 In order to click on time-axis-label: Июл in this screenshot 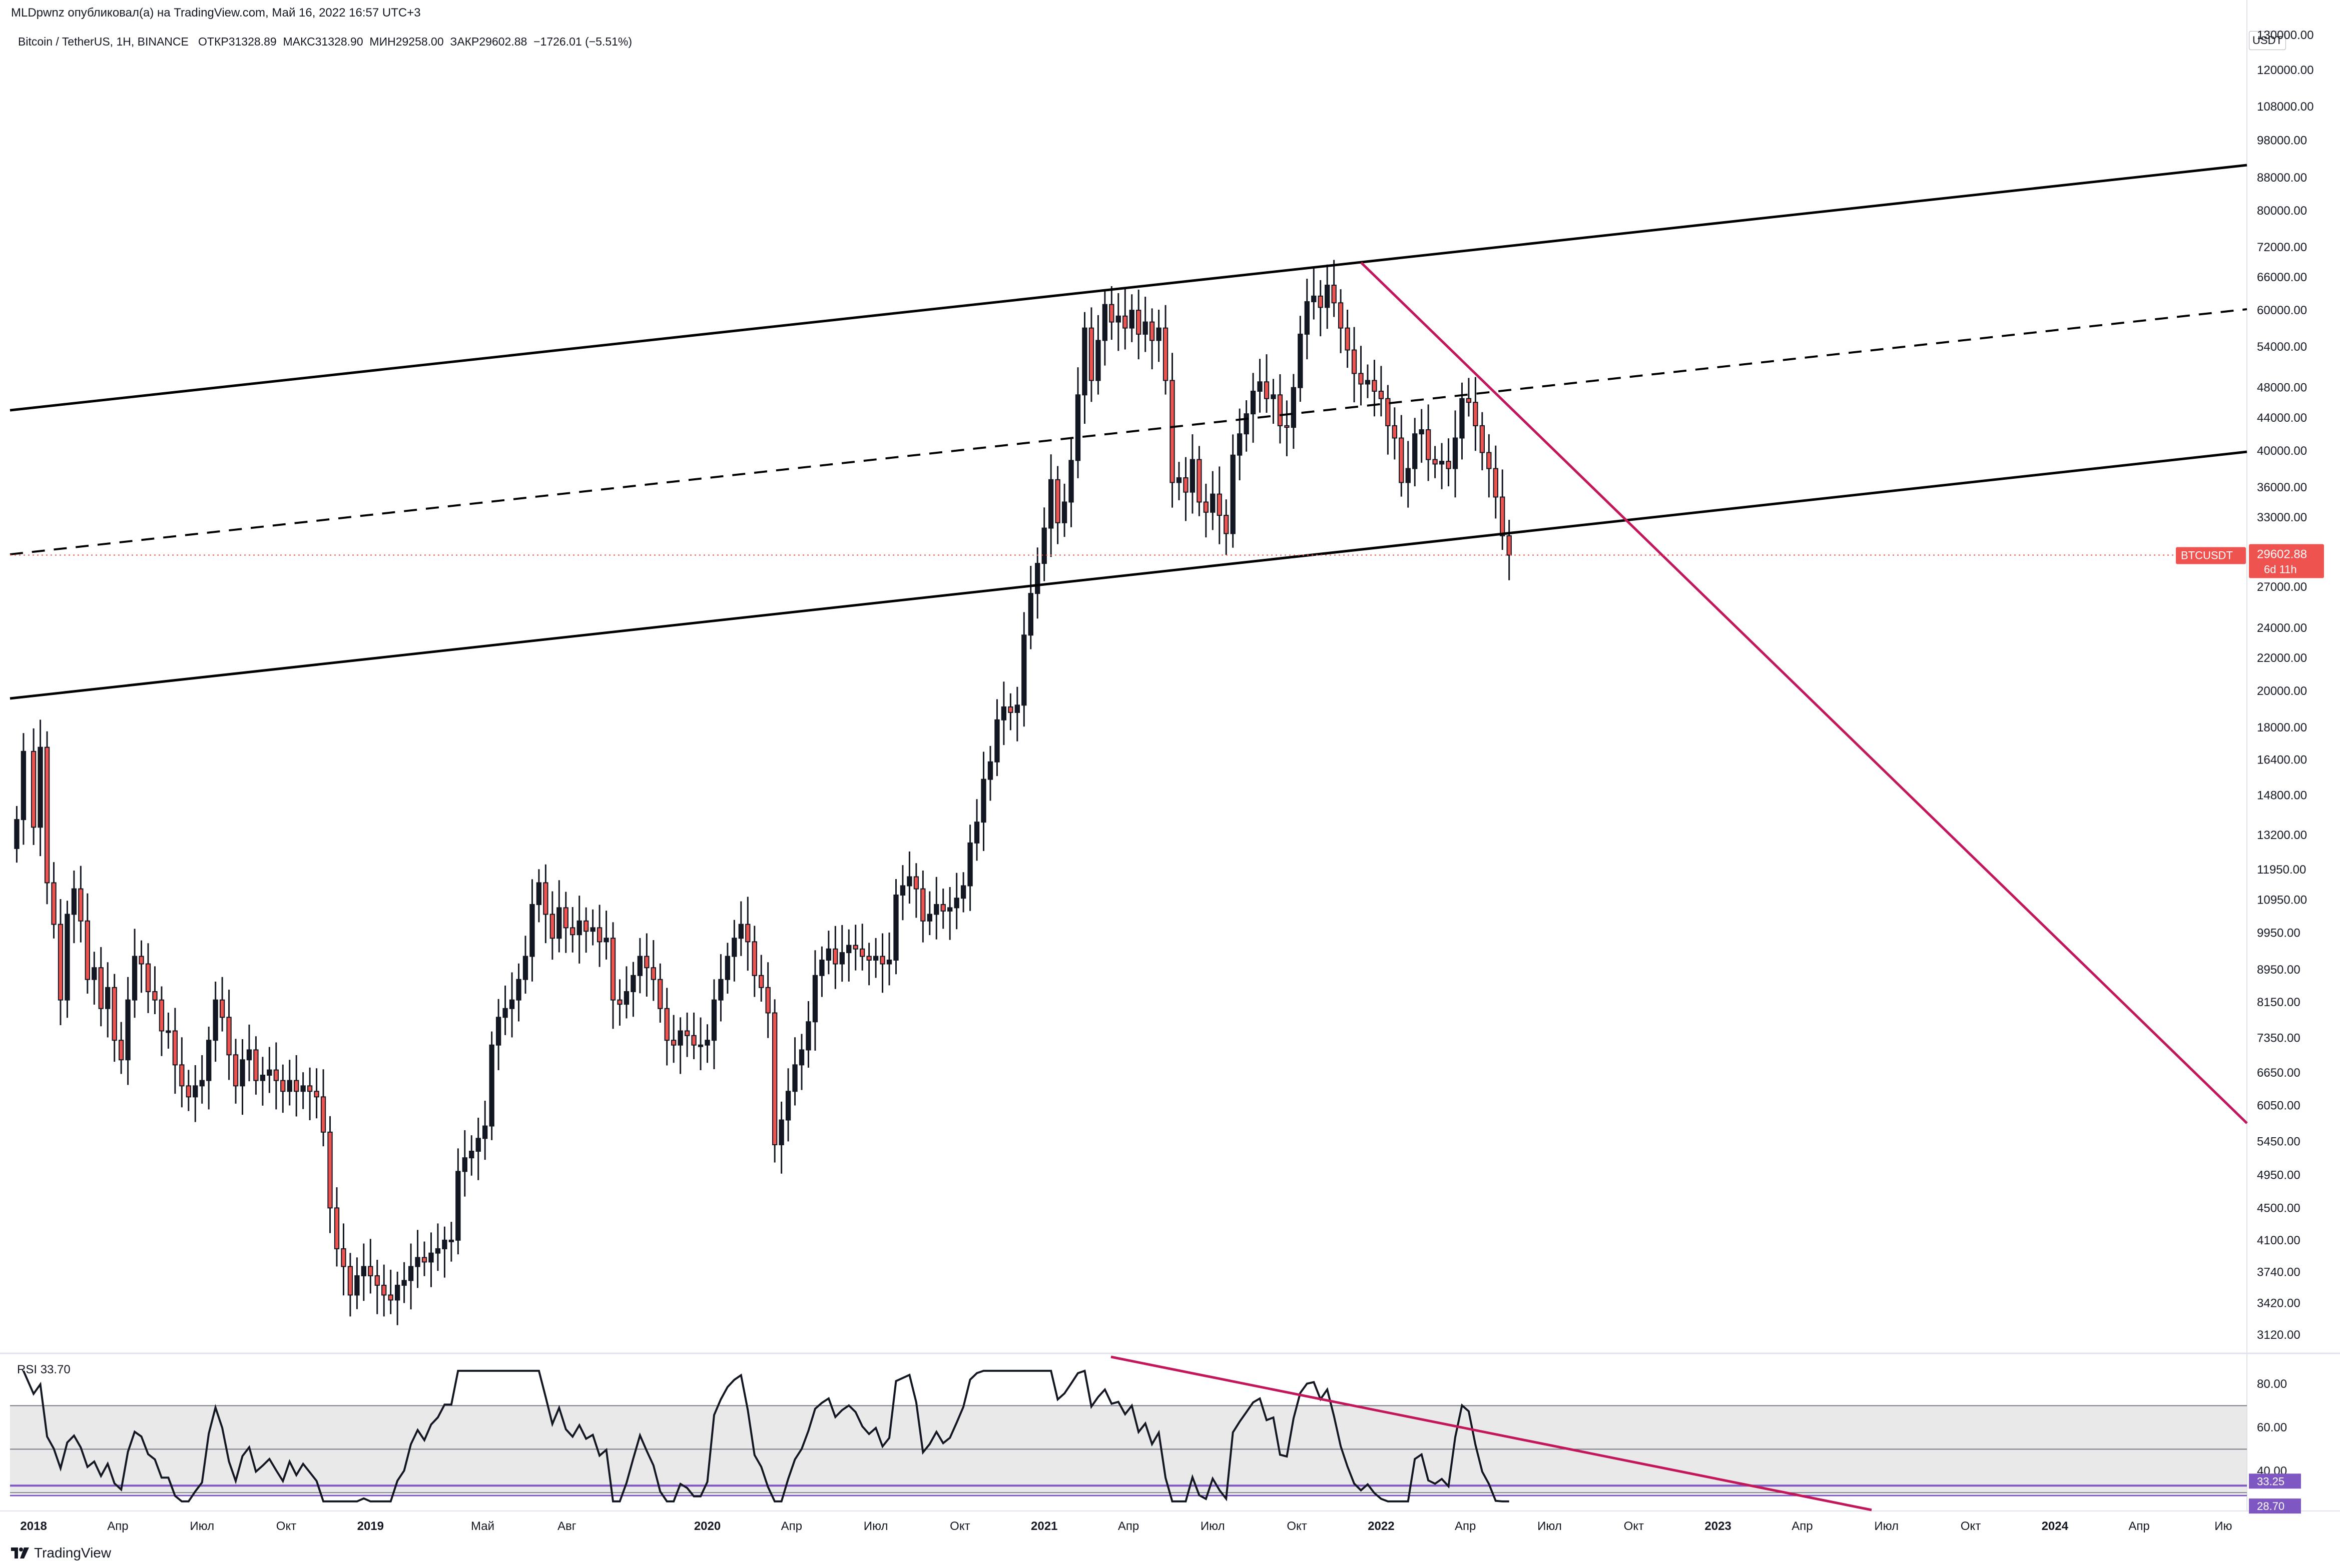, I will do `click(1213, 1526)`.